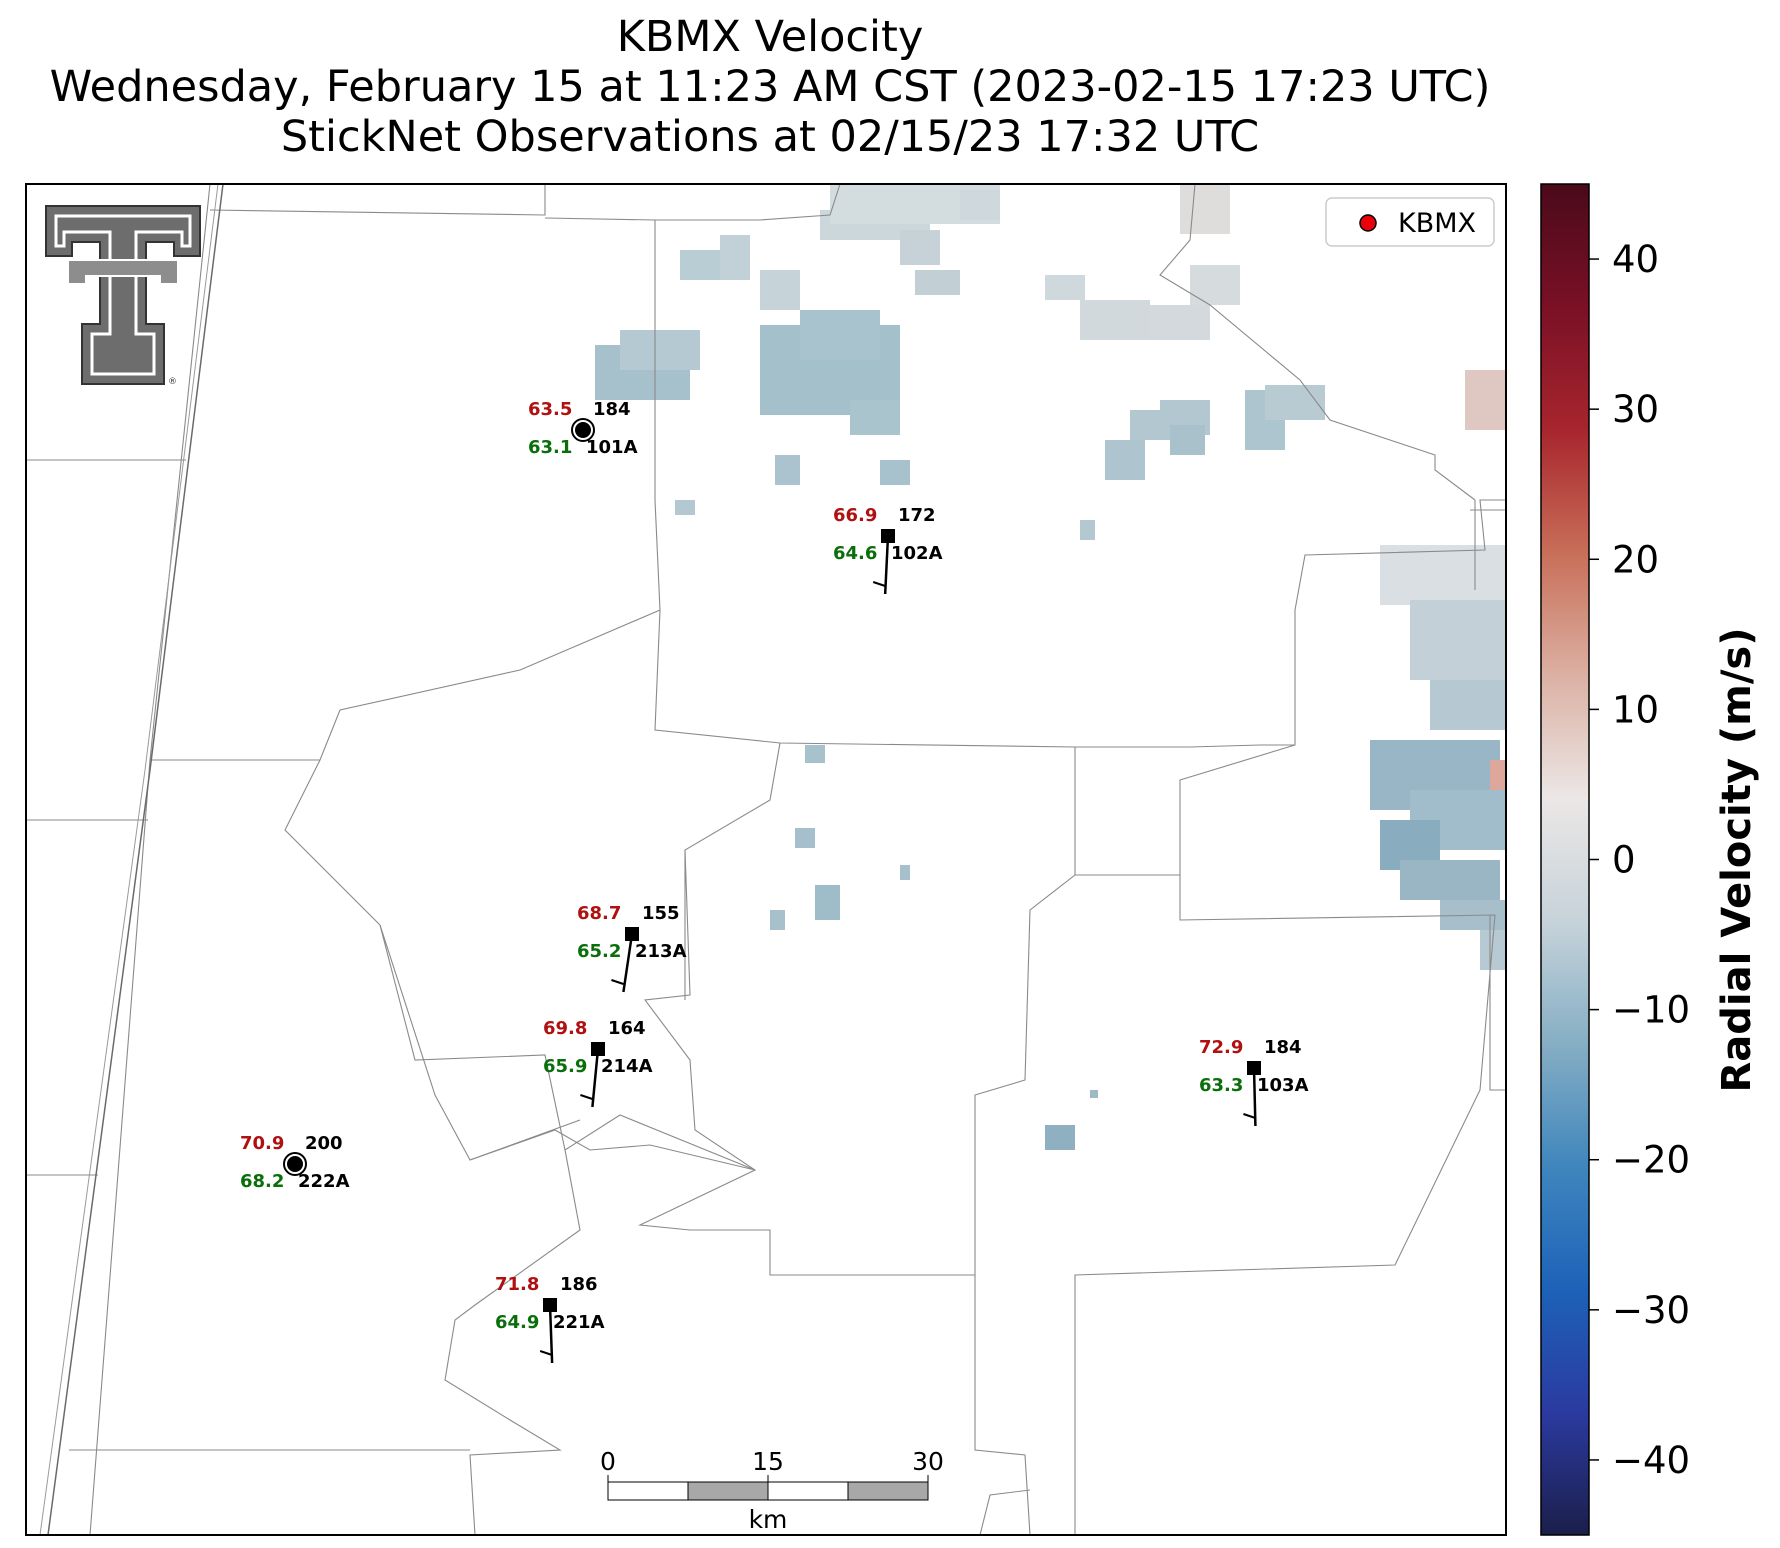  I want to click on station-221A: 71.8 186 64.9 221A, so click(550, 1319).